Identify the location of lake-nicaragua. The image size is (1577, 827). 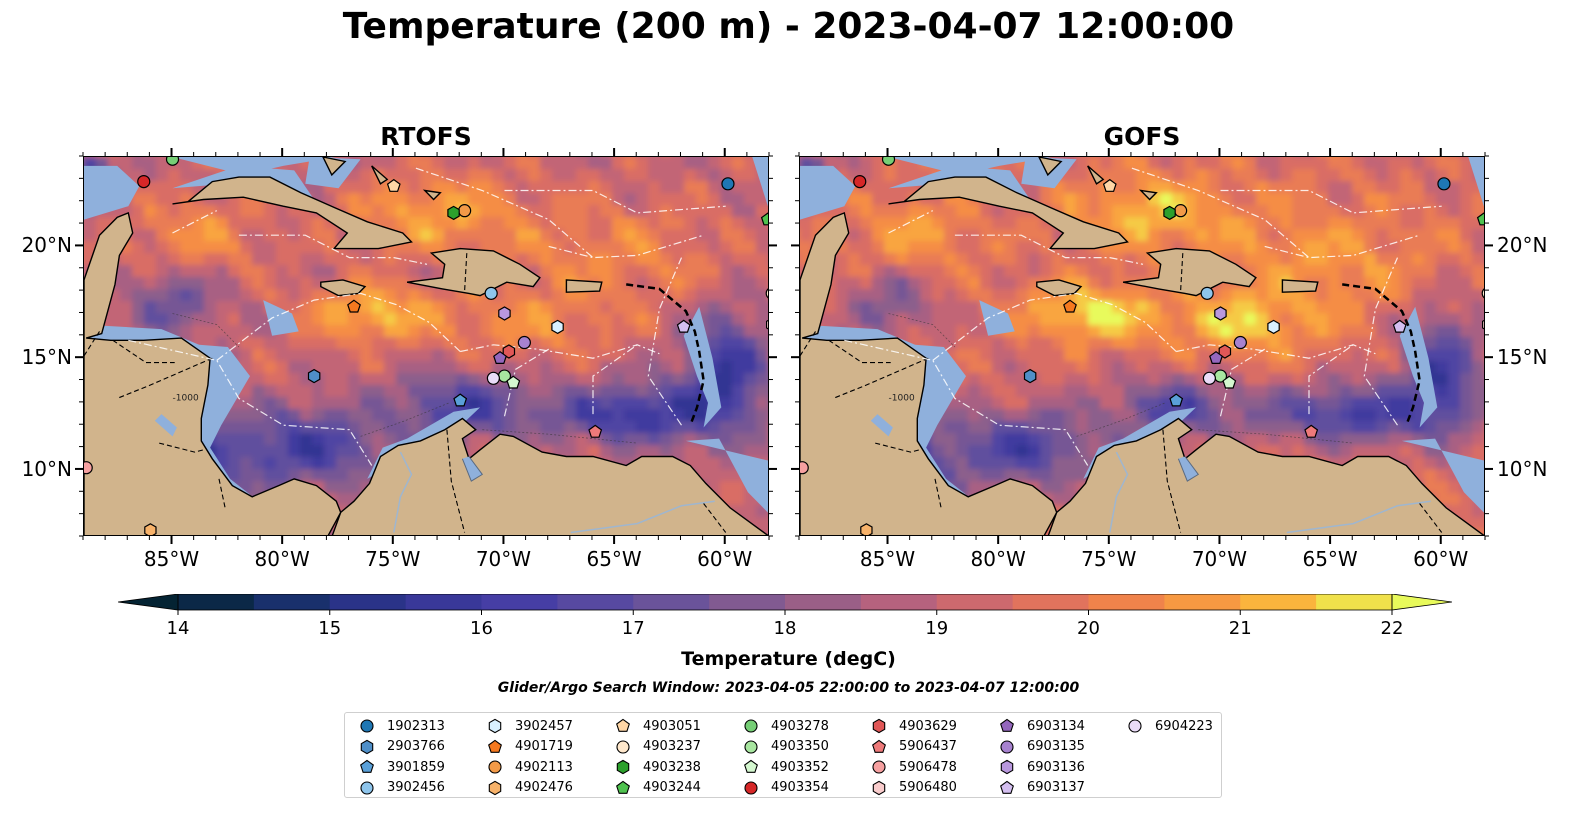
(165, 425).